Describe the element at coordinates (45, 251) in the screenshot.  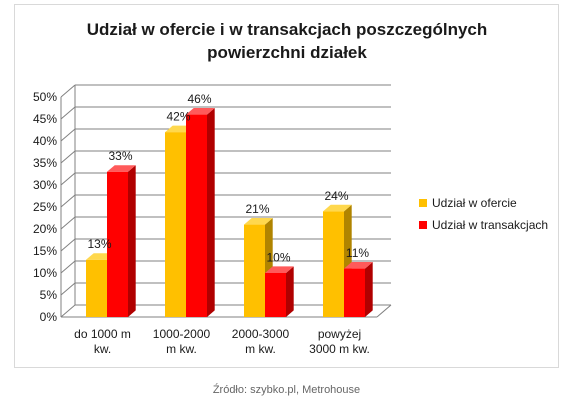
I see `y-tick-label: 15%` at that location.